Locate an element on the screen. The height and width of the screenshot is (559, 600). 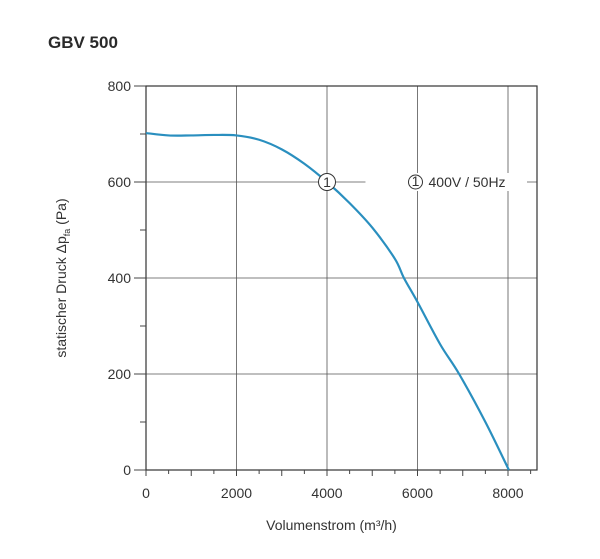
y-axis-label: statischer Druck Δpfa (Pa) is located at coordinates (62, 277).